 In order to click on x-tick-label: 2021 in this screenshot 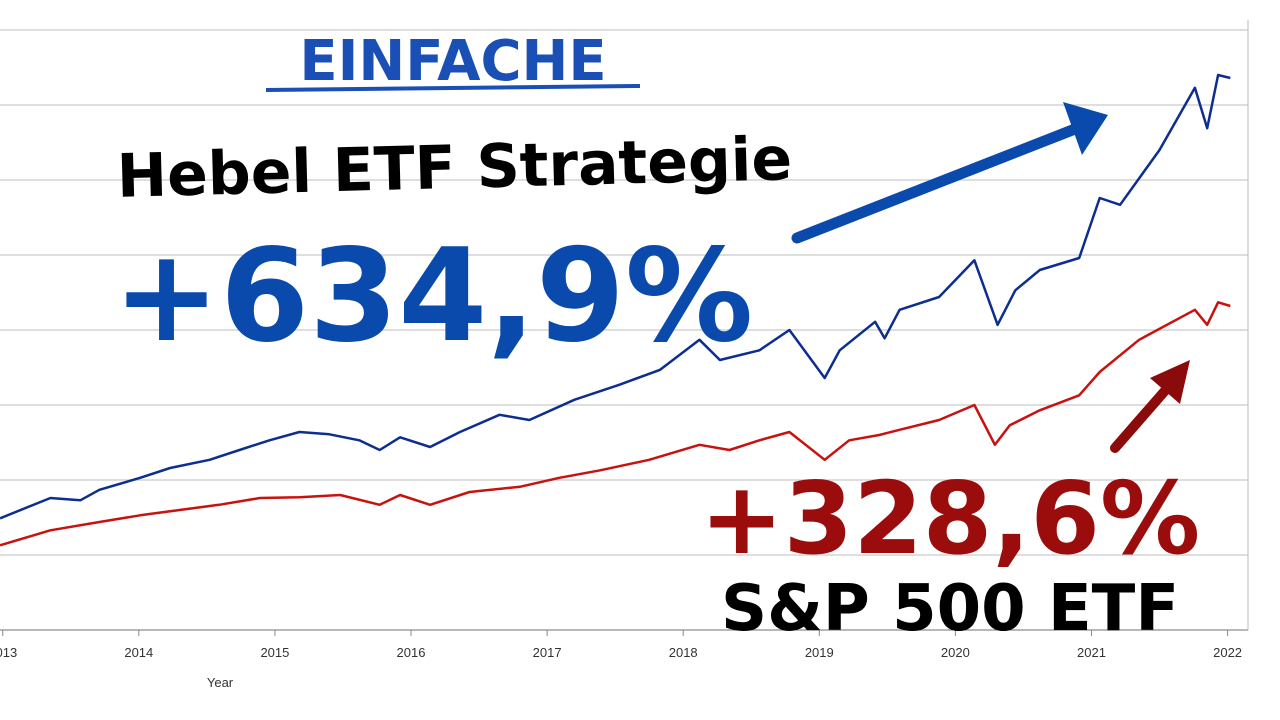, I will do `click(1091, 652)`.